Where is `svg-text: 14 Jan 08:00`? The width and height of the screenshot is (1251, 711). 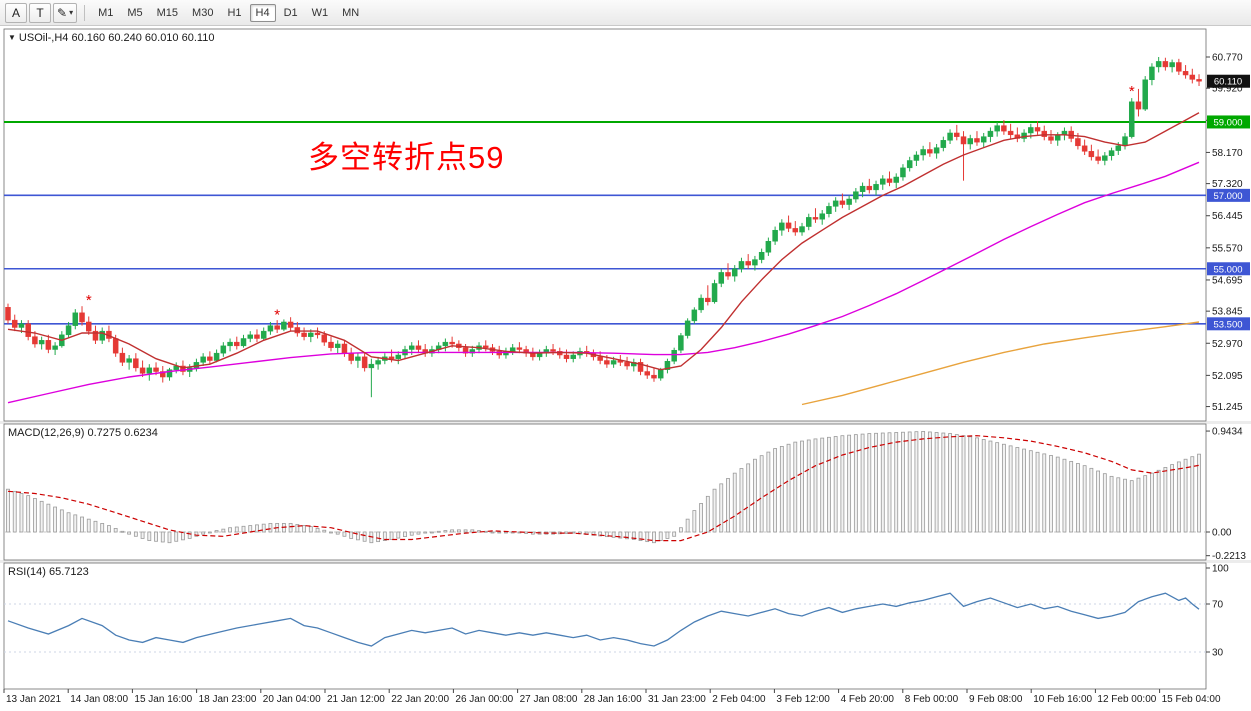
svg-text: 14 Jan 08:00 is located at coordinates (99, 699).